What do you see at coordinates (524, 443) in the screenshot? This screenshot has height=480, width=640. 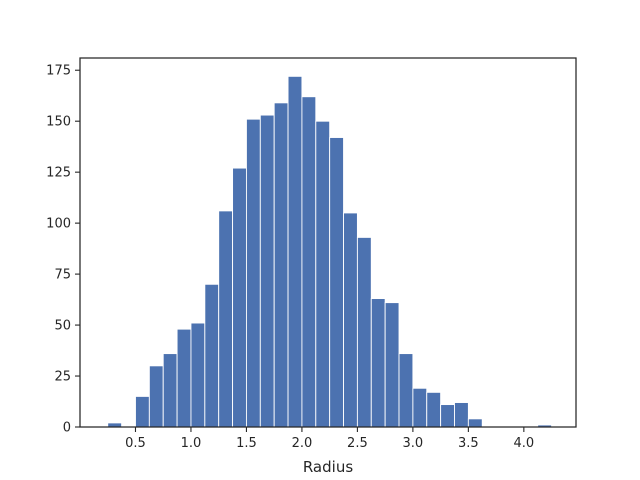 I see `x-tick-label: 4.0` at bounding box center [524, 443].